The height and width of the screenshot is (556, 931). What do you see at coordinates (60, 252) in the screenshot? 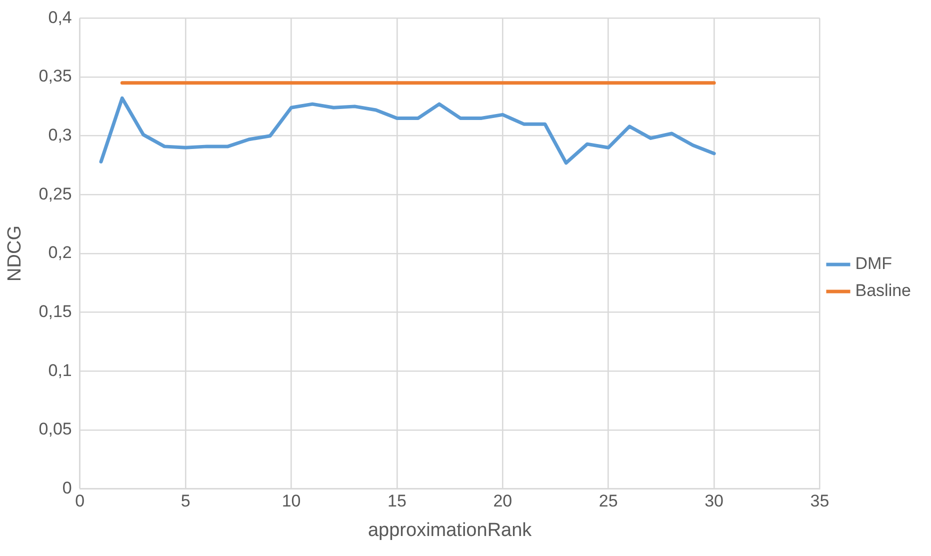
I see `y-tick-label: 0,2` at bounding box center [60, 252].